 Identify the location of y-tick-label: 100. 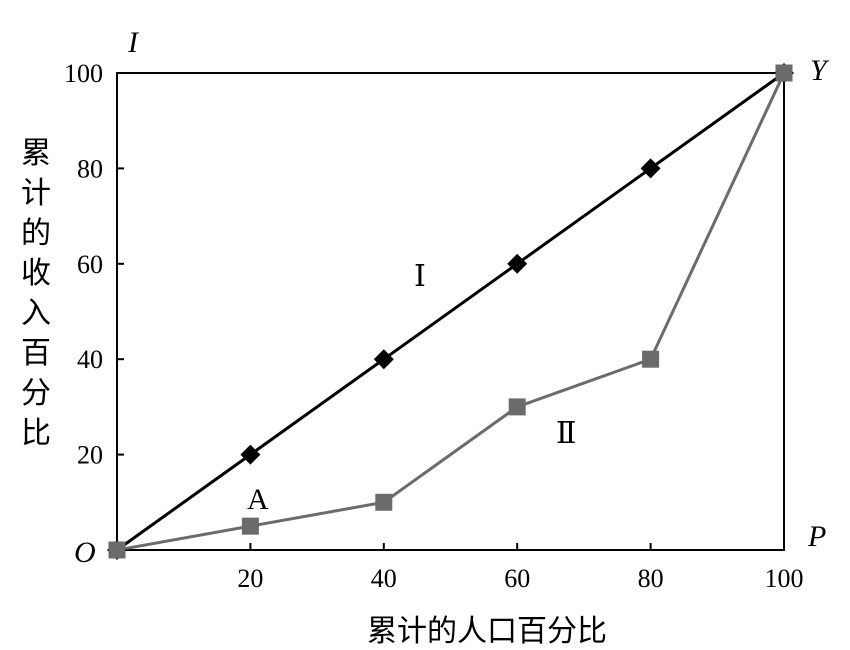
(83, 73).